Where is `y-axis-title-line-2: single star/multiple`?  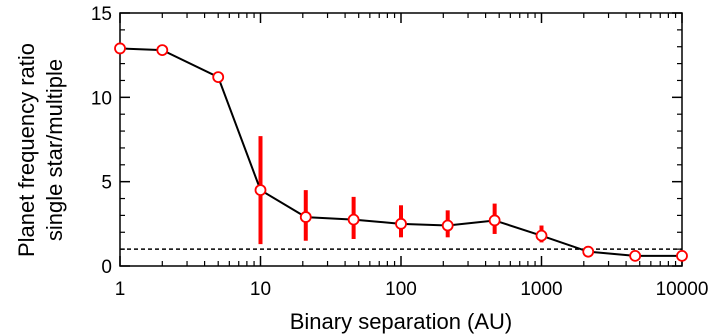
y-axis-title-line-2: single star/multiple is located at coordinates (54, 150).